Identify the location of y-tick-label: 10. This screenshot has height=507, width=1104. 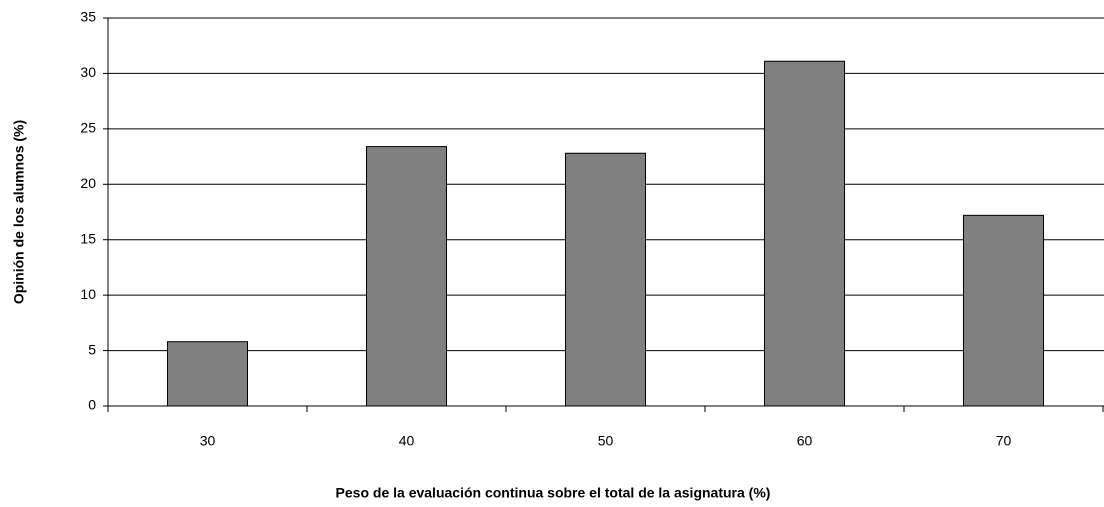
(88, 294).